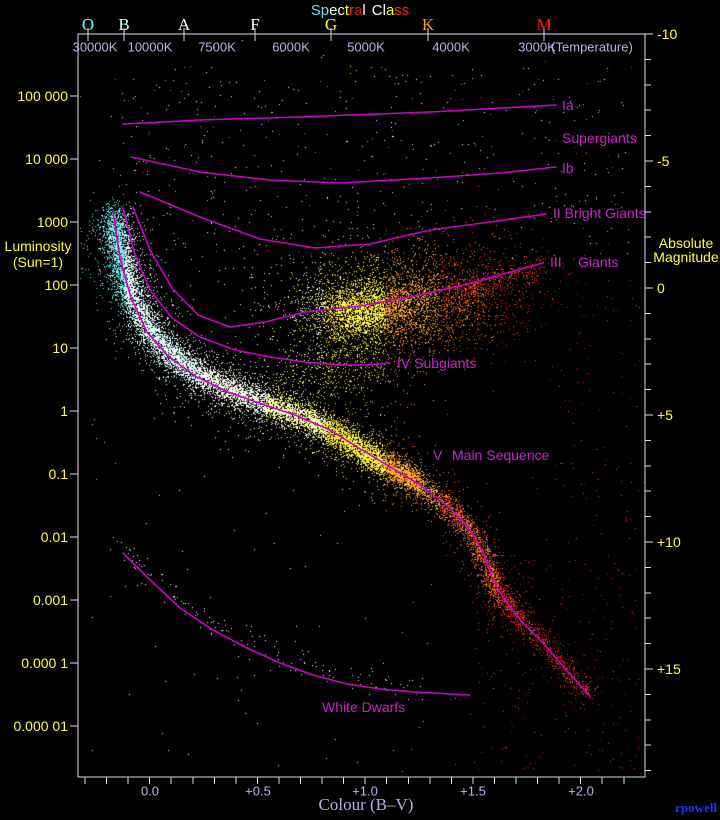 The height and width of the screenshot is (820, 720). What do you see at coordinates (58, 474) in the screenshot?
I see `left-axis-tick-0-1: 0.1` at bounding box center [58, 474].